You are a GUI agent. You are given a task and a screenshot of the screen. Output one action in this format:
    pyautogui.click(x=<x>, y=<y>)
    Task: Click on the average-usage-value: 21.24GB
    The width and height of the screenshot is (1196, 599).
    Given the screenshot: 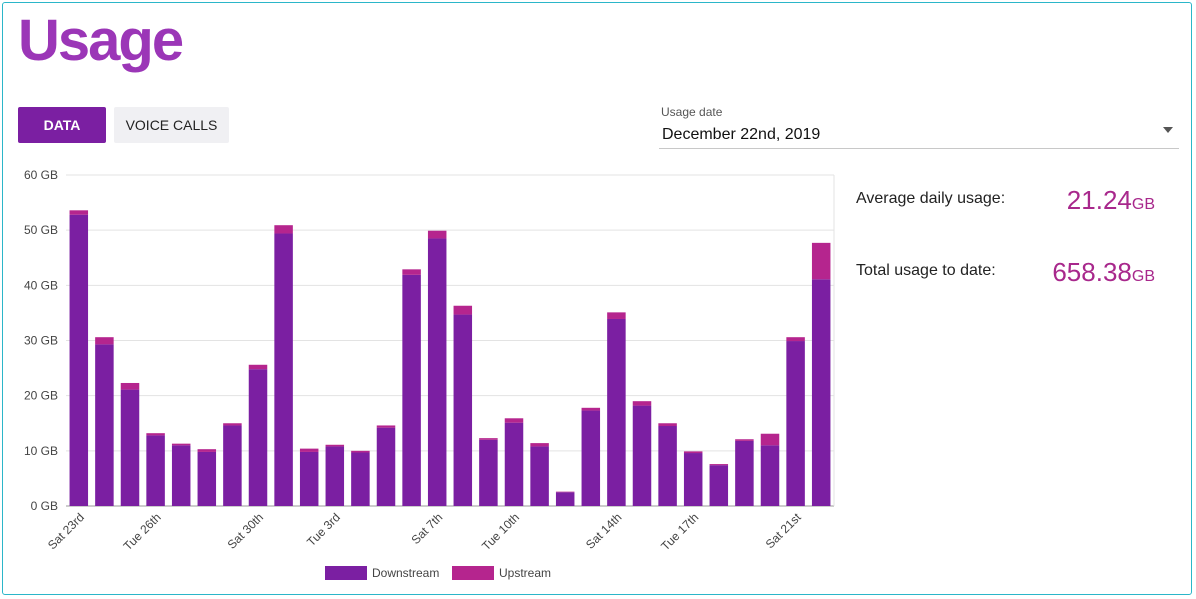 What is the action you would take?
    pyautogui.click(x=1111, y=200)
    